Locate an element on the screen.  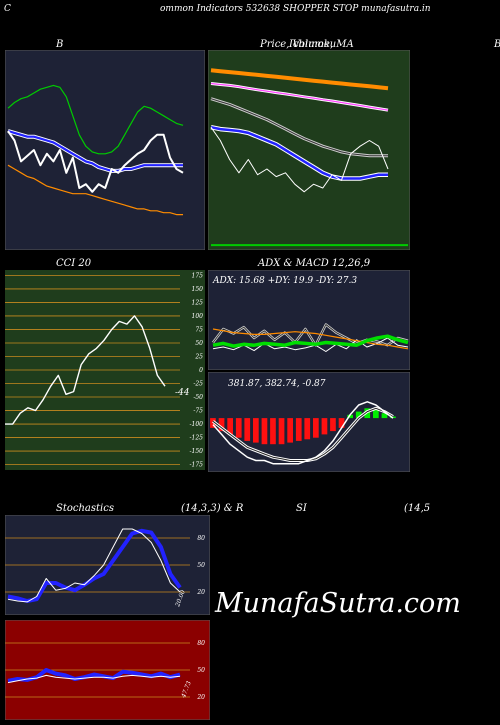
cci-tick-label: -175 is located at coordinates (197, 465).